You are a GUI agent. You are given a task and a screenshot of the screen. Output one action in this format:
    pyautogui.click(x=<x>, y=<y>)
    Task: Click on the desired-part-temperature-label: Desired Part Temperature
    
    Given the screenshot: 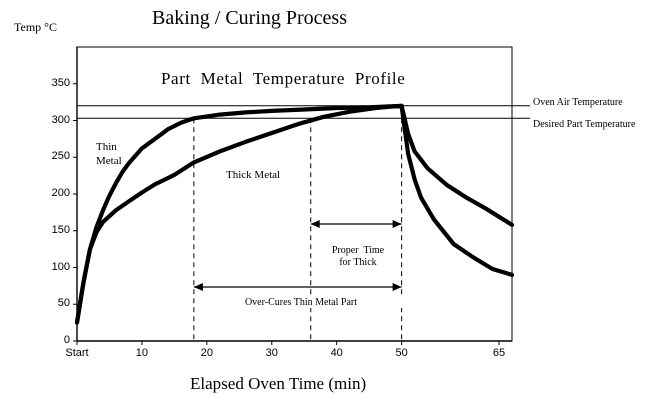 What is the action you would take?
    pyautogui.click(x=584, y=124)
    